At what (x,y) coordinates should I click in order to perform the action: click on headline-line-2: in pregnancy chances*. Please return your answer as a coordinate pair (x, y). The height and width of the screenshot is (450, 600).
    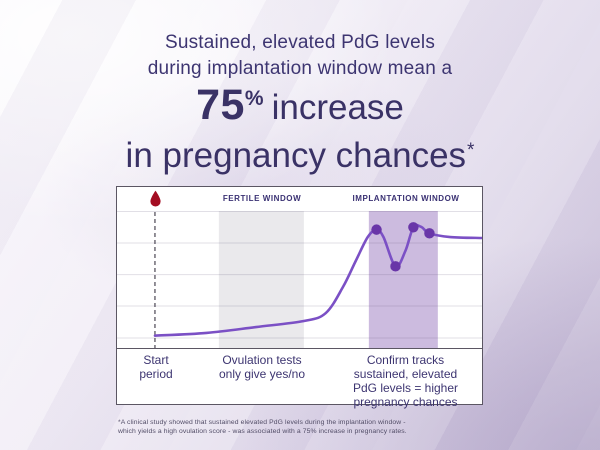
    Looking at the image, I should click on (300, 159).